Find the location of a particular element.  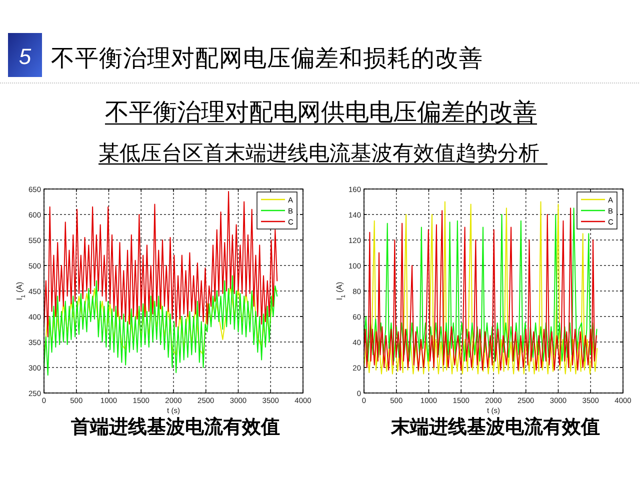

annotation: 末端进线基波电流有效值 is located at coordinates (495, 427).